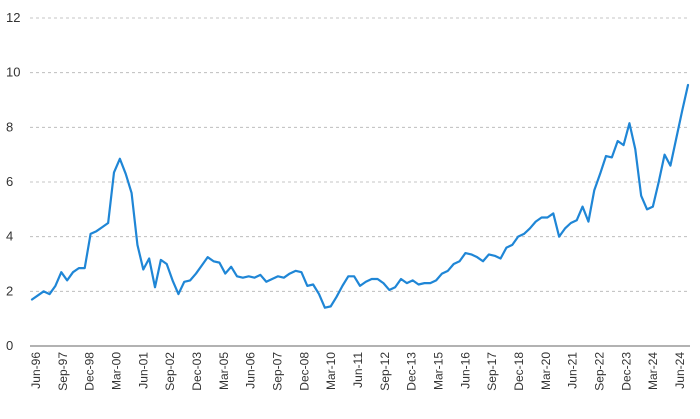  Describe the element at coordinates (385, 371) in the screenshot. I see `x-tick-label: Sep-12` at that location.